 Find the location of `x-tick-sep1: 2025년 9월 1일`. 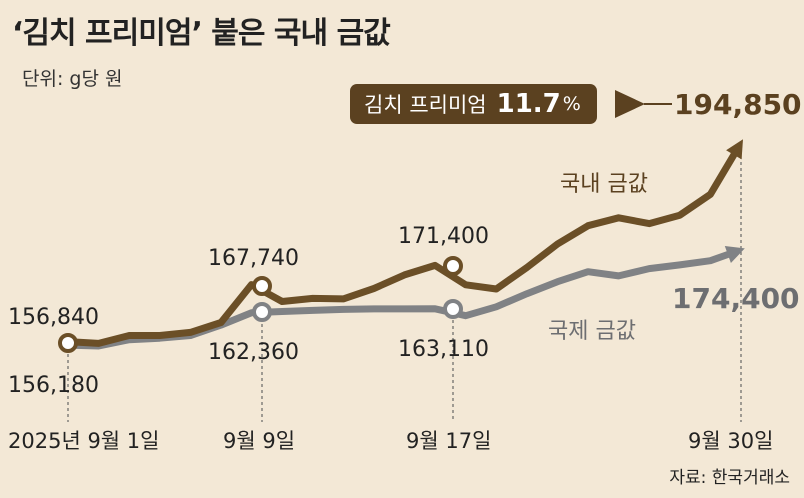

x-tick-sep1: 2025년 9월 1일 is located at coordinates (83, 441).